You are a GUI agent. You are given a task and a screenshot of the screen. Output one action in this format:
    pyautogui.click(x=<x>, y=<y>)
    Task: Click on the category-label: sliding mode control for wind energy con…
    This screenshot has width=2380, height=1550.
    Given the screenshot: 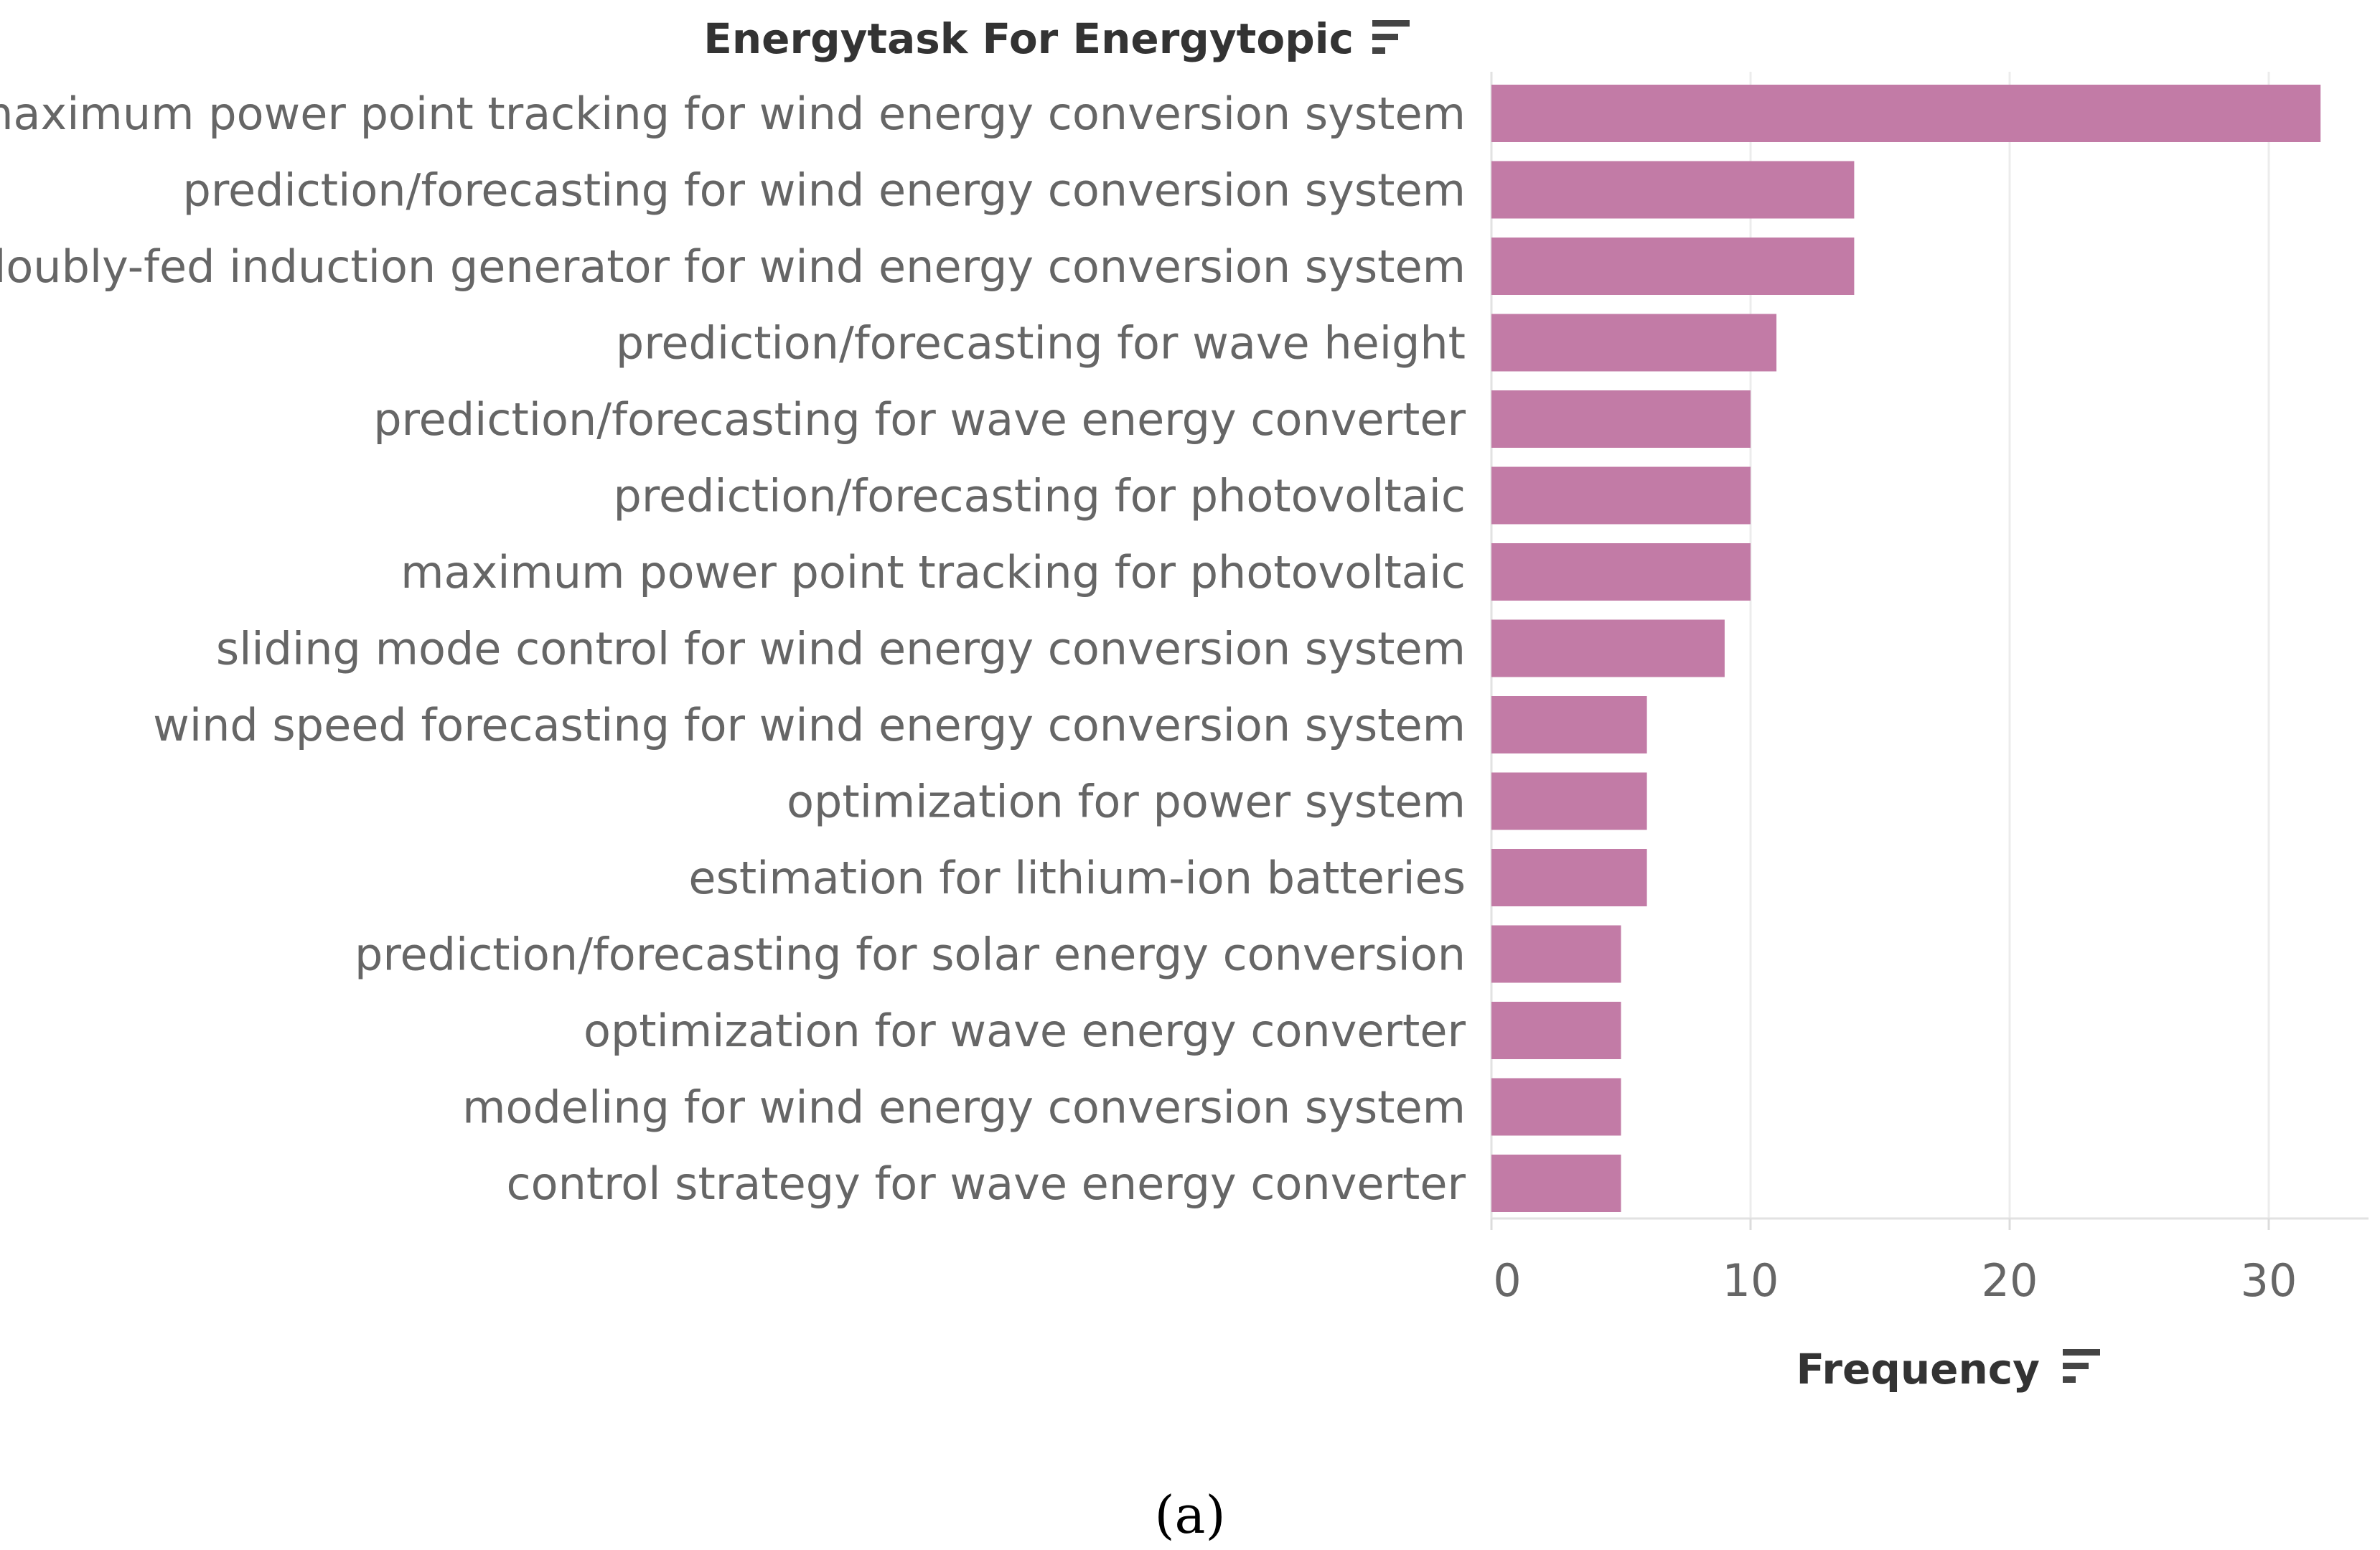 What is the action you would take?
    pyautogui.click(x=841, y=649)
    